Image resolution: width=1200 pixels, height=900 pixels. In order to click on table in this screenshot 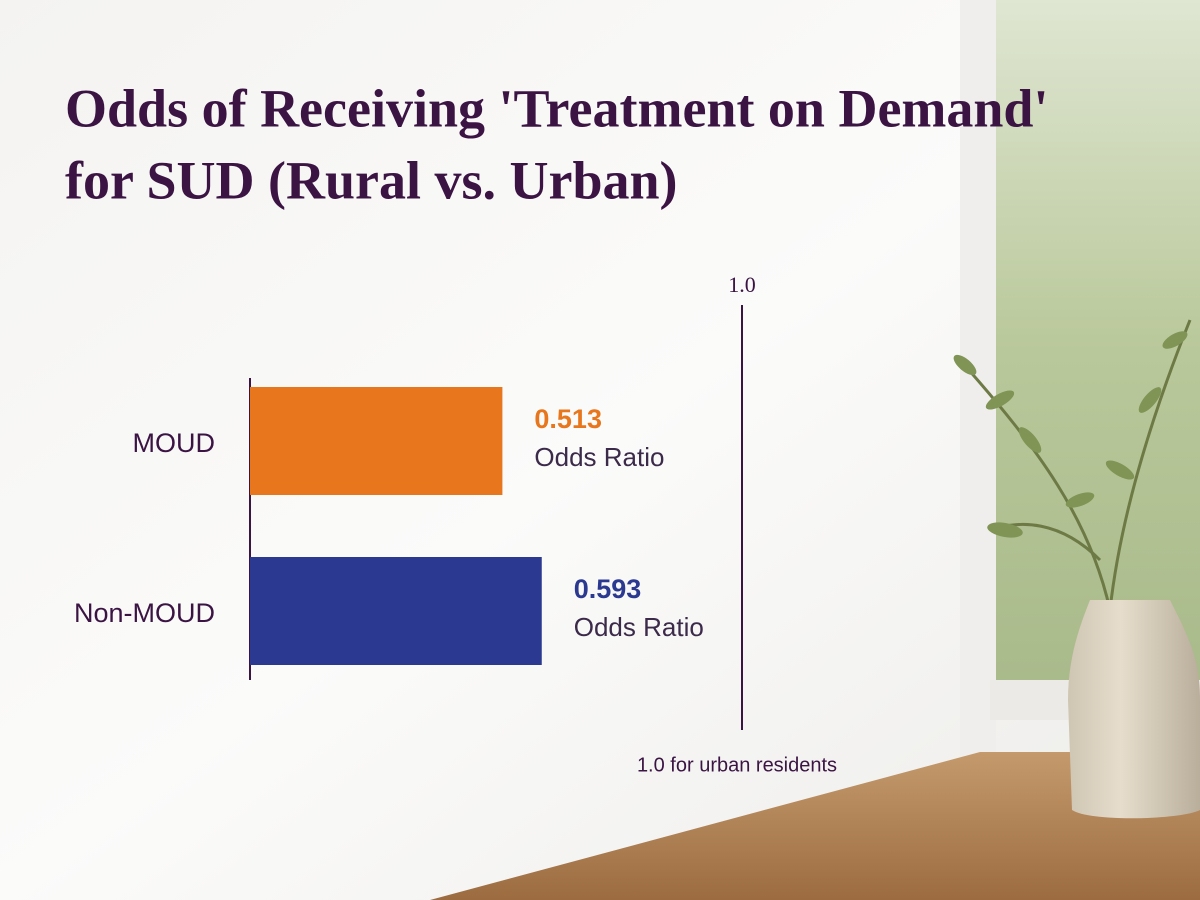, I will do `click(815, 826)`.